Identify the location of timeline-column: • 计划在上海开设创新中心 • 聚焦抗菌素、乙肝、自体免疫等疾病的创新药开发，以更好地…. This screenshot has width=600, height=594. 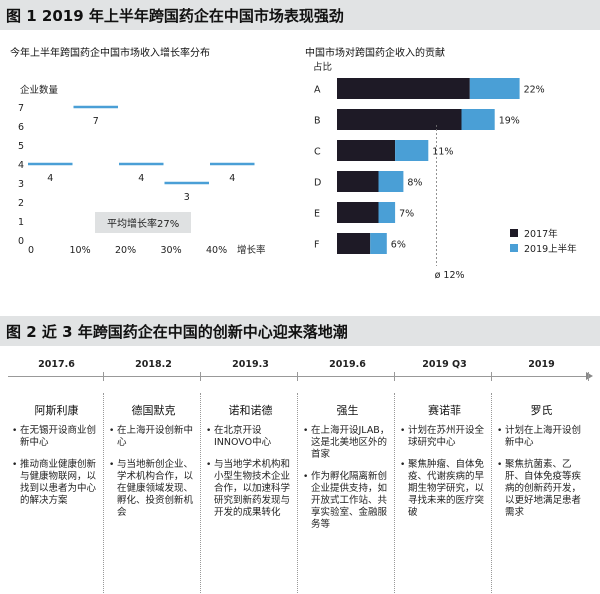
(542, 477).